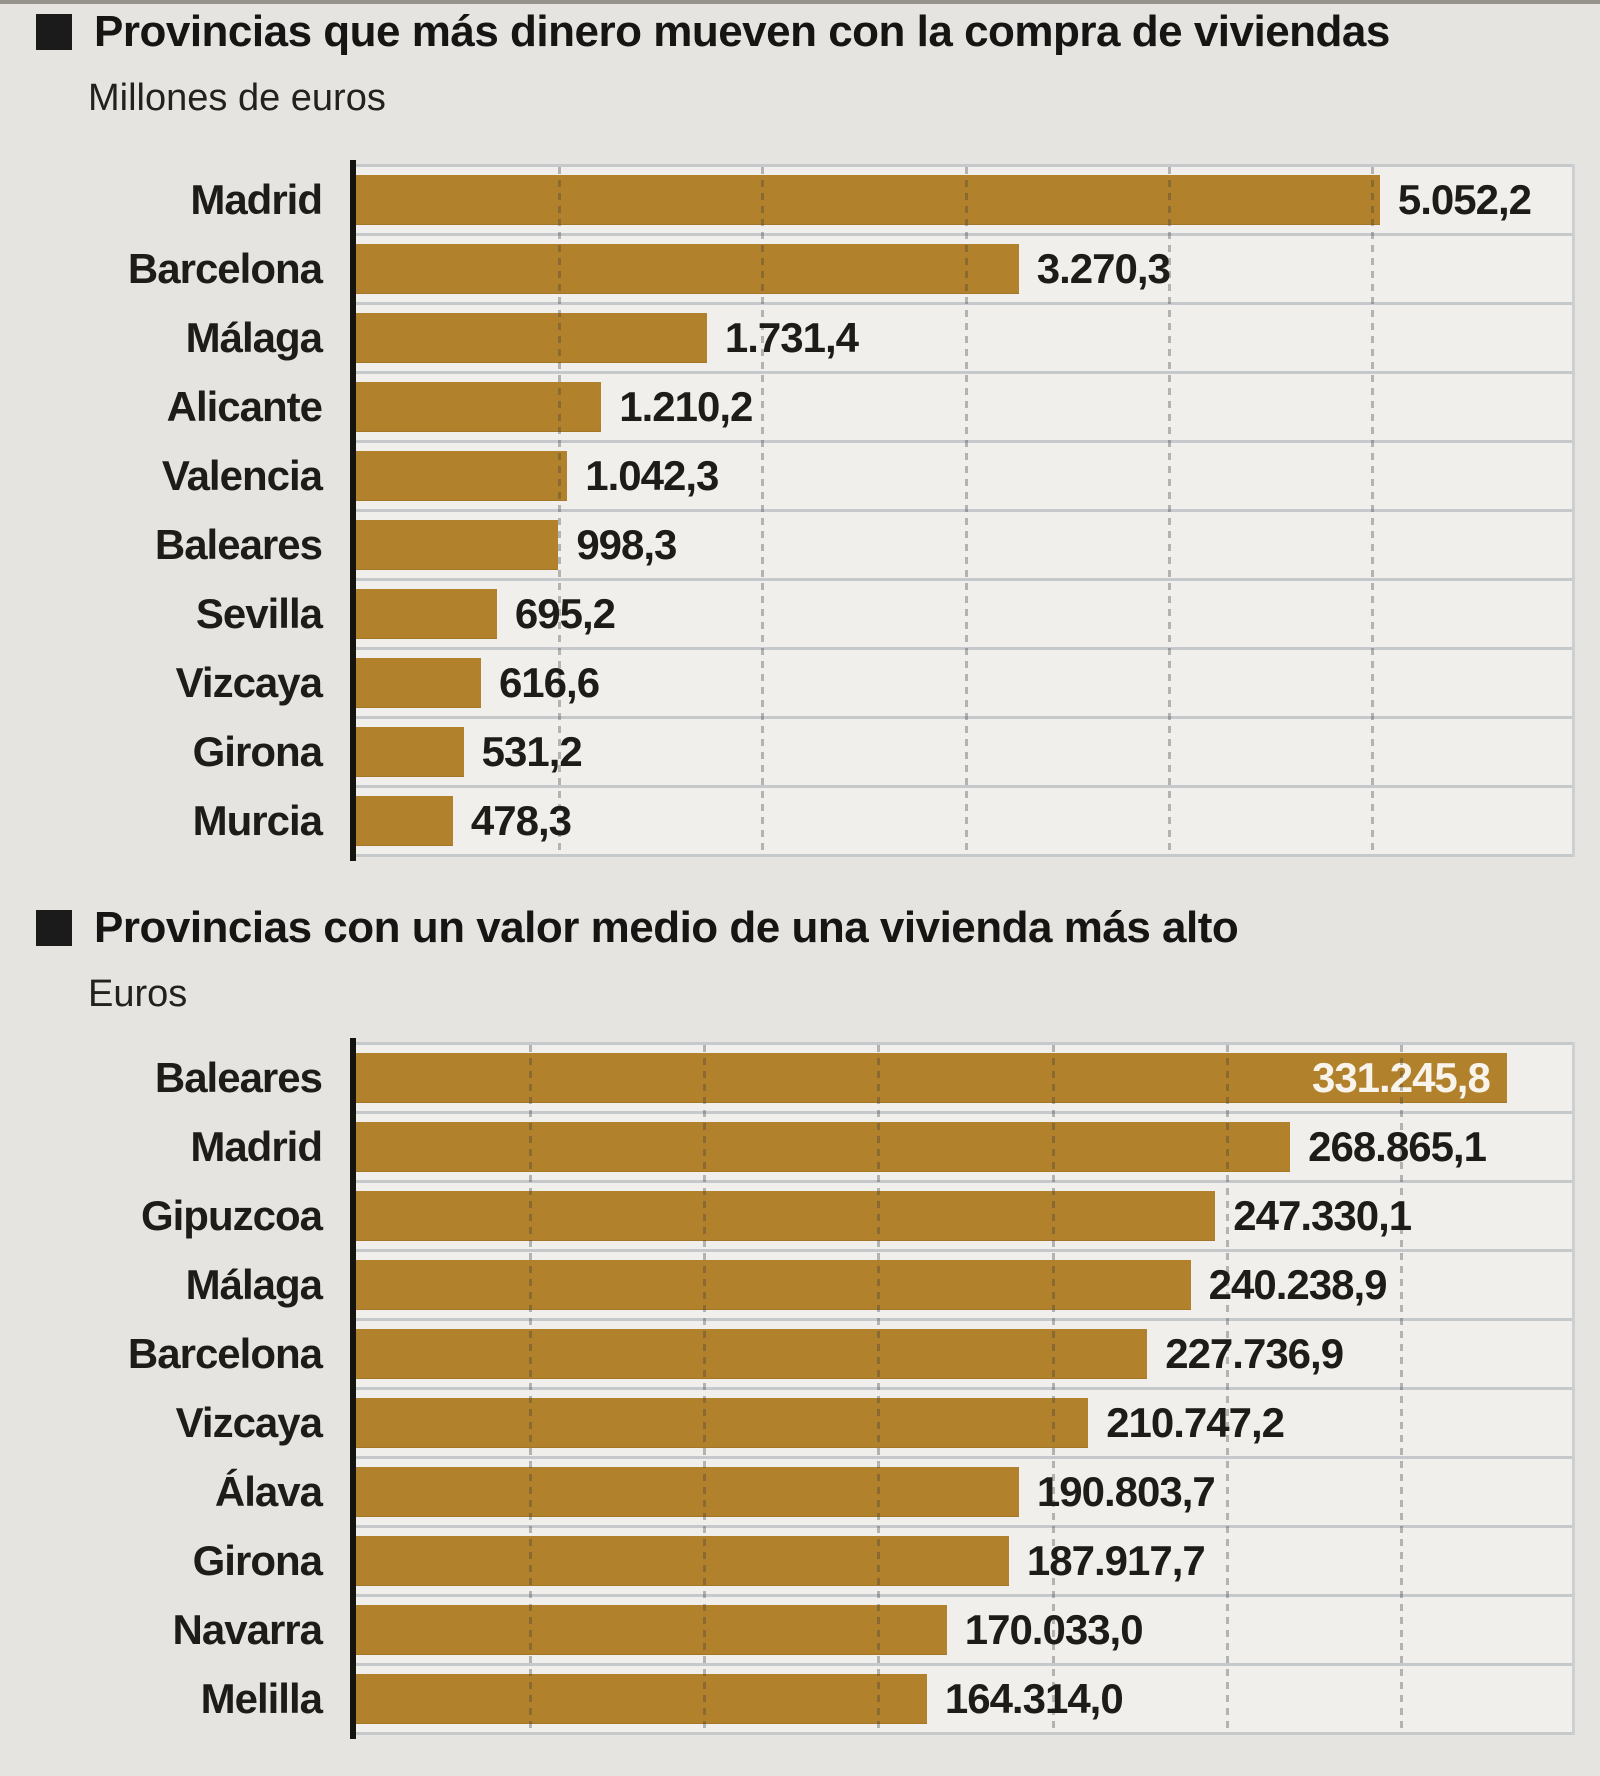 The height and width of the screenshot is (1776, 1600). What do you see at coordinates (138, 994) in the screenshot?
I see `chart-2-unit-label: Euros` at bounding box center [138, 994].